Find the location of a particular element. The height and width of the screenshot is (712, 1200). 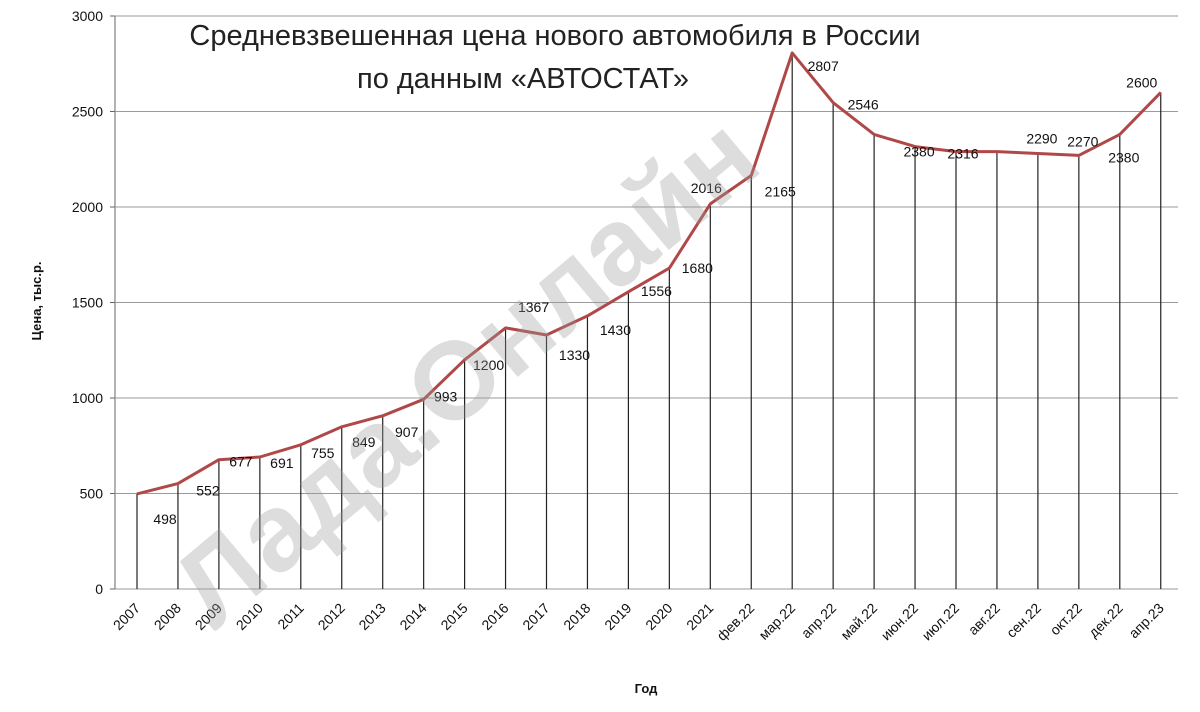

x-tick-label: апр.23 is located at coordinates (1146, 621).